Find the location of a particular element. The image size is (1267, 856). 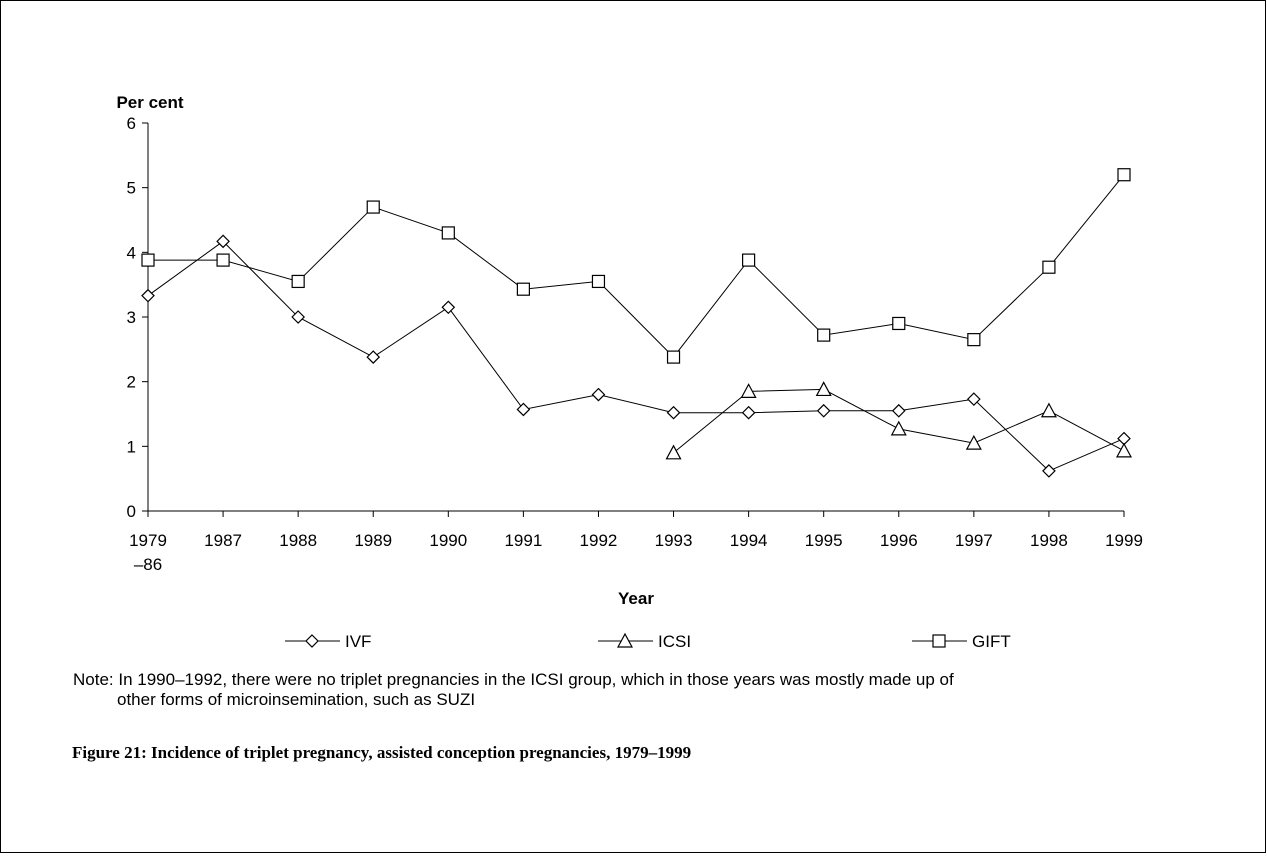

x-axis-title: Year is located at coordinates (636, 598).